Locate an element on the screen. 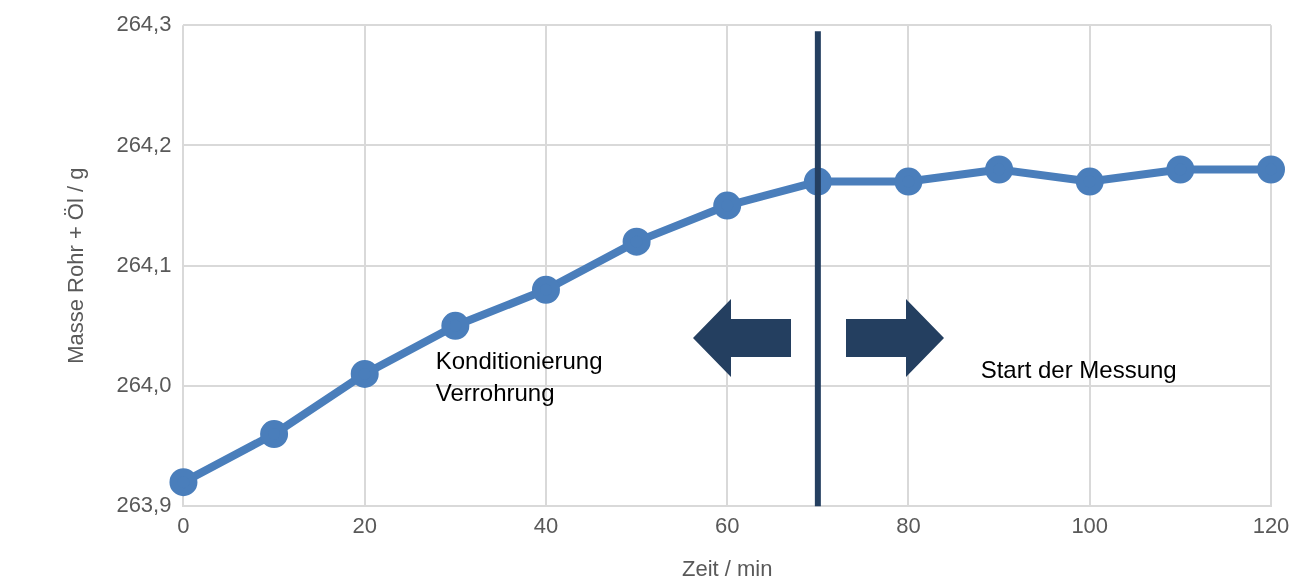 The width and height of the screenshot is (1311, 587). x-tick-label: 60 is located at coordinates (727, 526).